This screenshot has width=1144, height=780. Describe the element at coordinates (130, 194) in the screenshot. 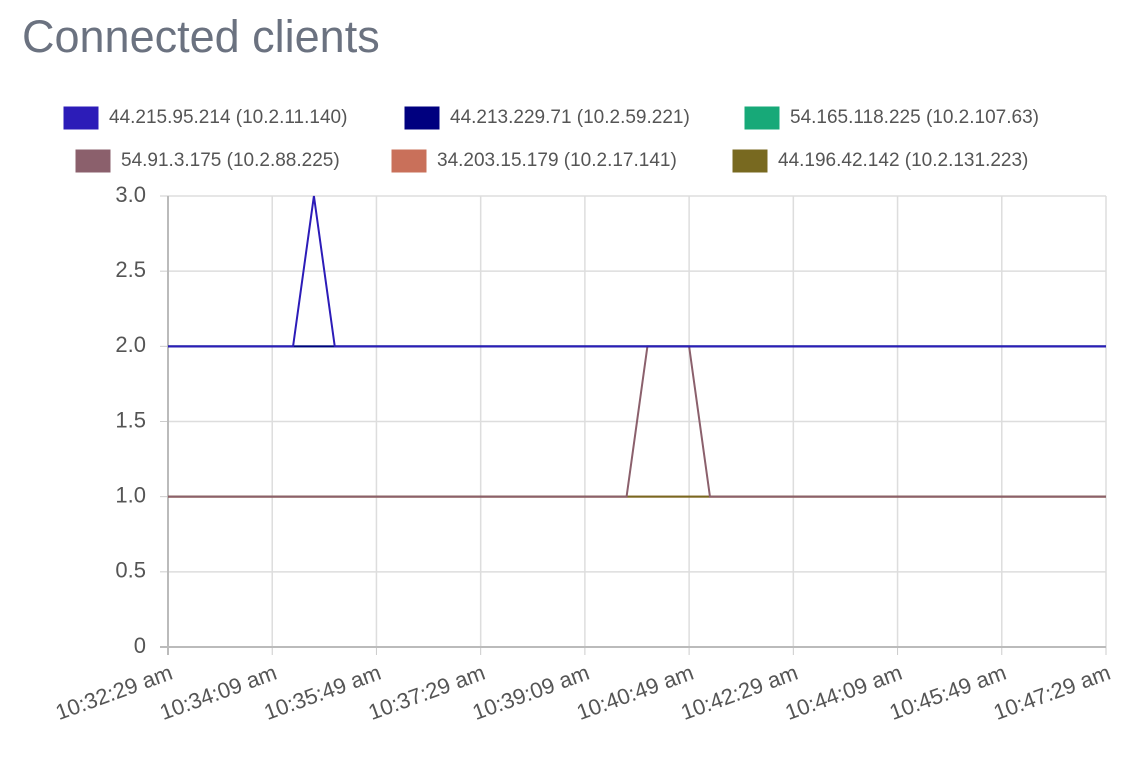

I see `y-tick-label: 3.0` at that location.